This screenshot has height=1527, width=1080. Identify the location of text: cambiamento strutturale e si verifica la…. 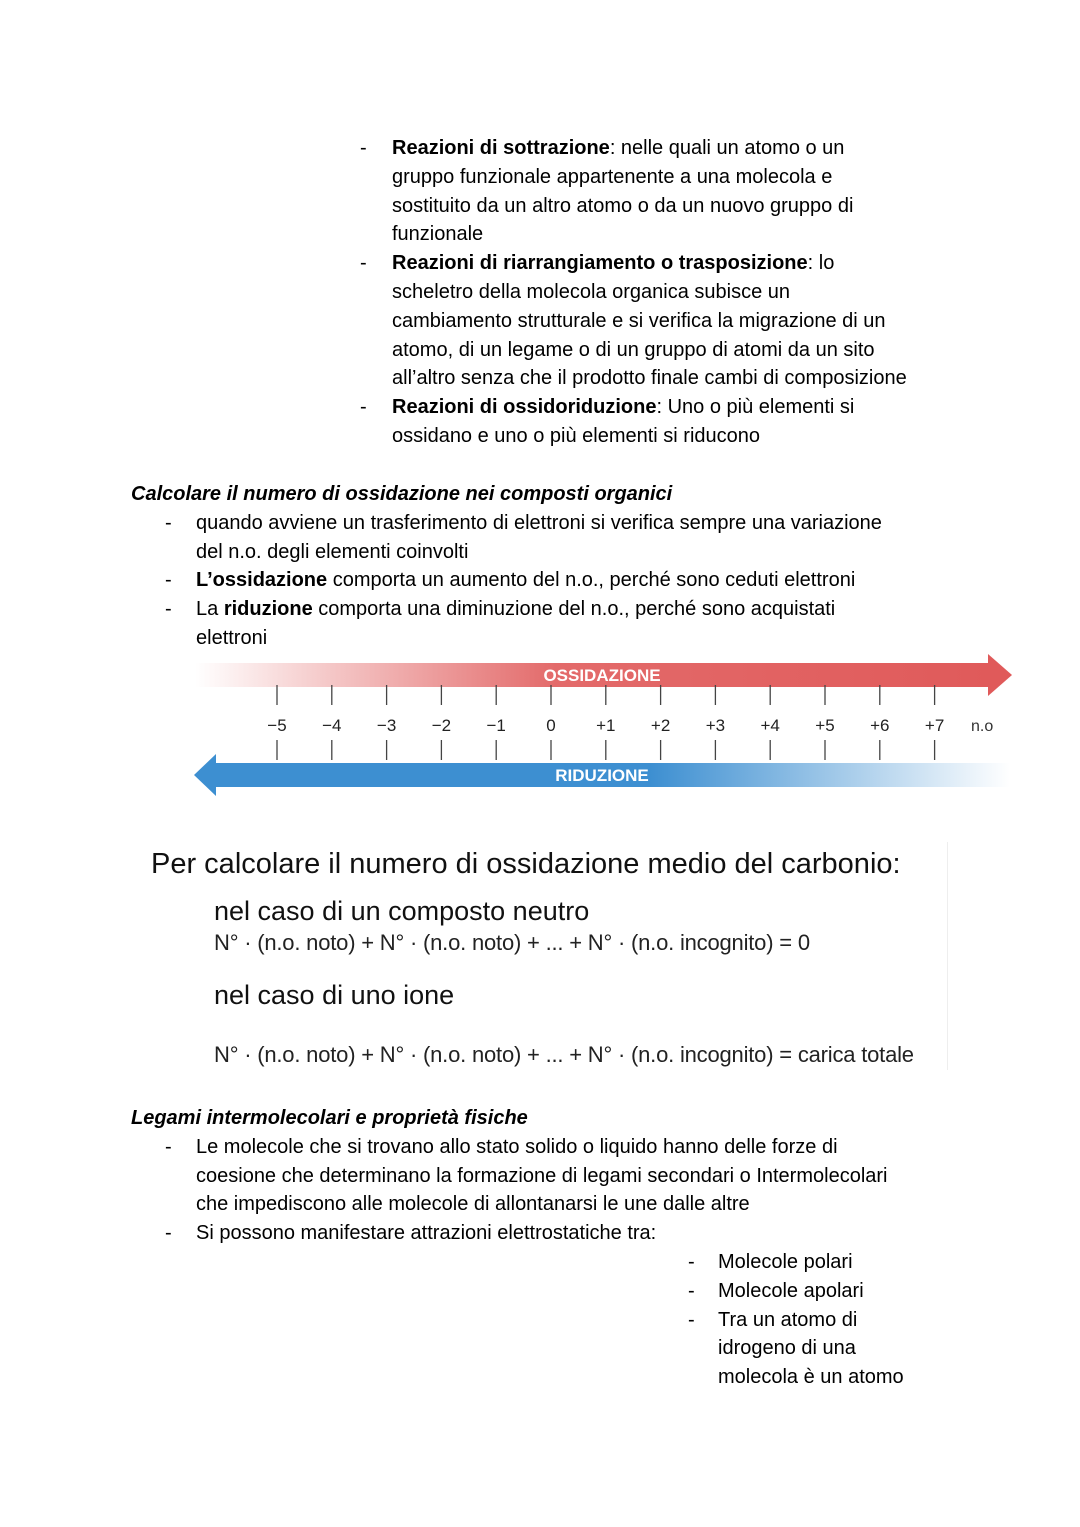
(639, 320).